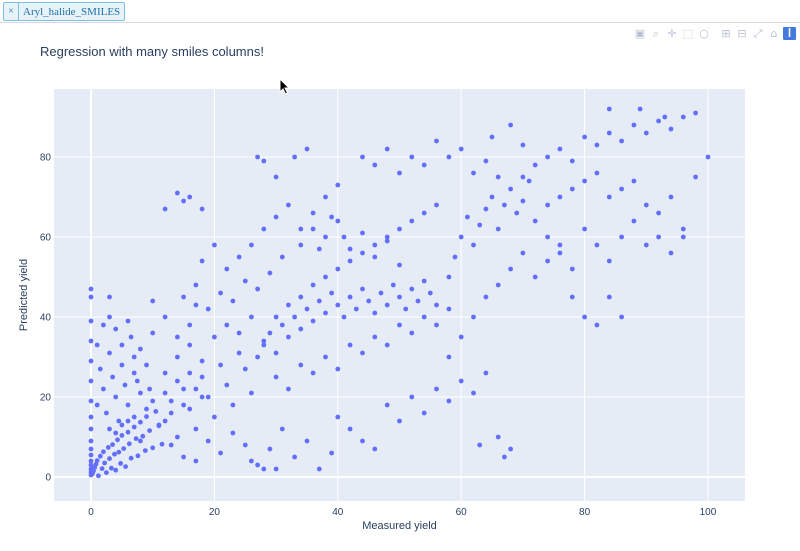 This screenshot has width=800, height=551. I want to click on box-select-icon: ⬚, so click(688, 33).